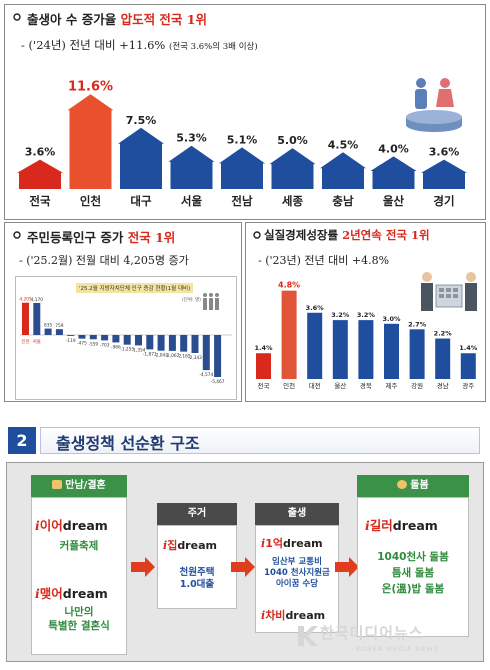 Image resolution: width=490 pixels, height=670 pixels. Describe the element at coordinates (289, 285) in the screenshot. I see `data-label: 4.8%` at that location.